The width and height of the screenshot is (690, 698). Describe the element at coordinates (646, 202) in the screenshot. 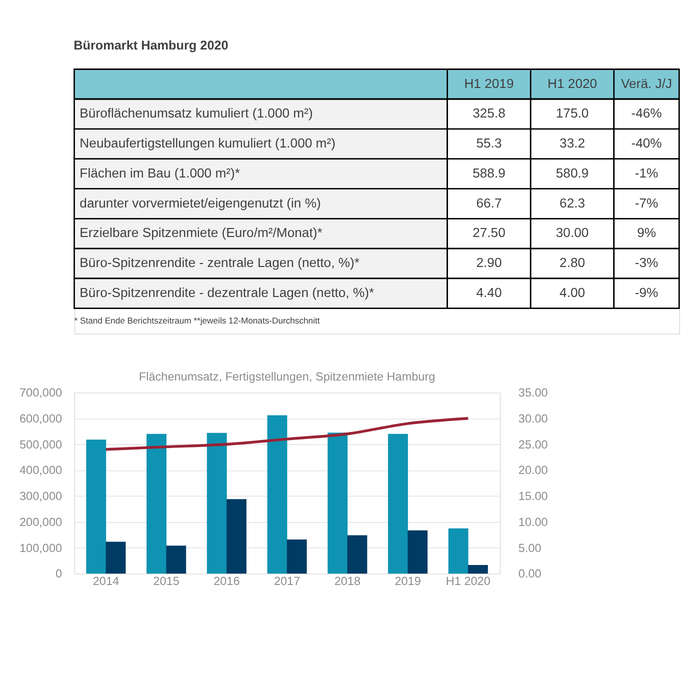

I see `text: -7%` at that location.